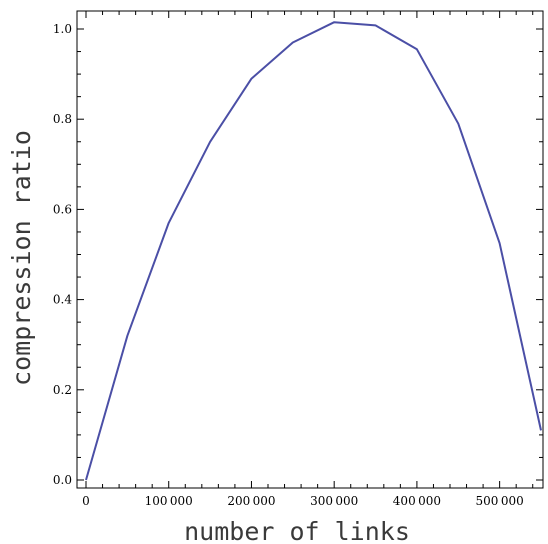  What do you see at coordinates (251, 501) in the screenshot?
I see `x-tick-label: 200 000` at bounding box center [251, 501].